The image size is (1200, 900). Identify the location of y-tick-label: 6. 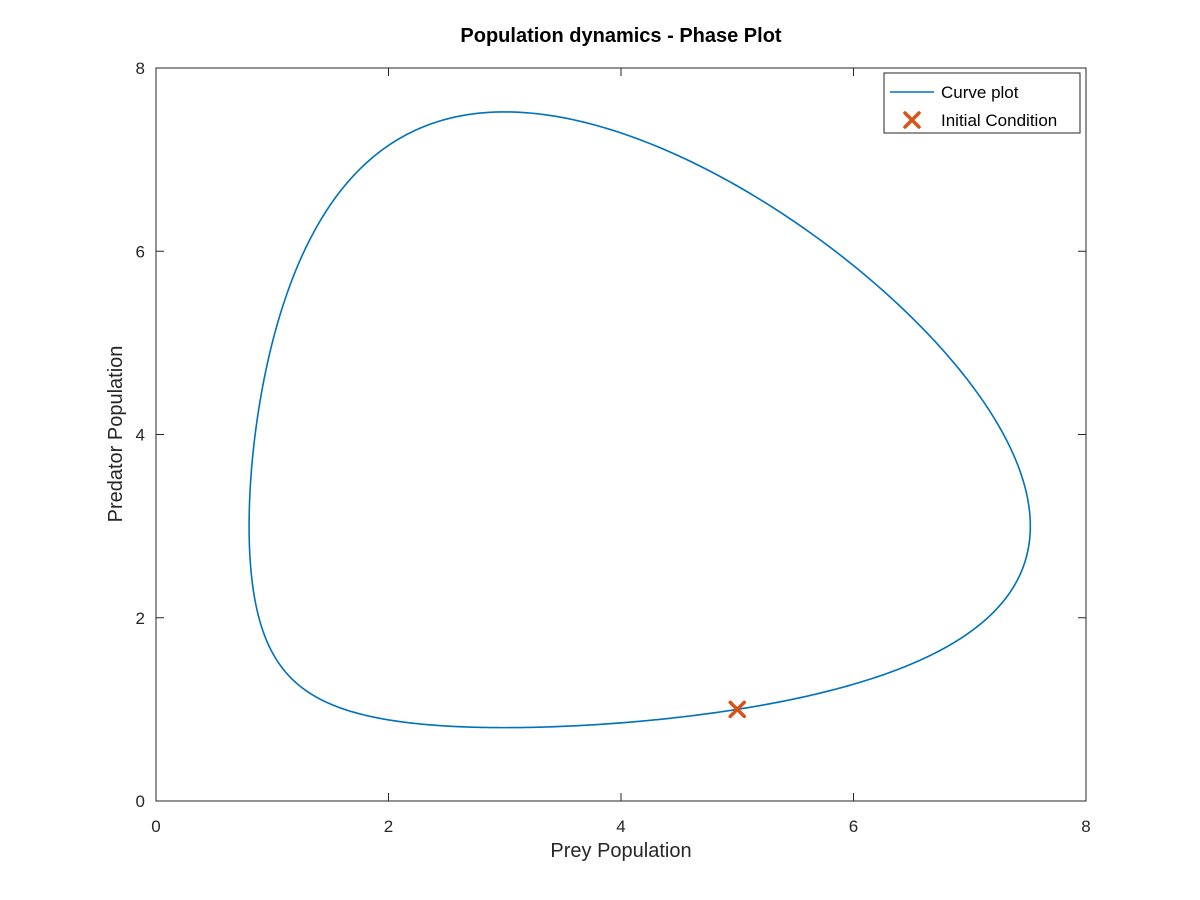
(140, 251).